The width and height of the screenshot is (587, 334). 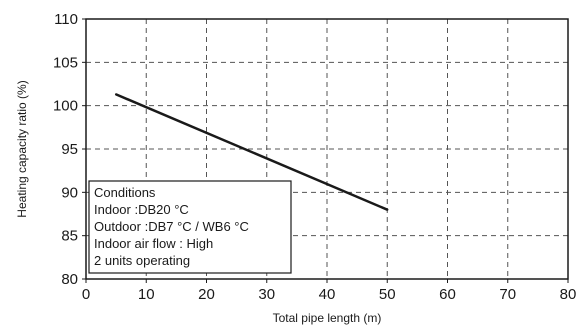 What do you see at coordinates (153, 243) in the screenshot?
I see `conditions-line-4: Indoor air flow : High` at bounding box center [153, 243].